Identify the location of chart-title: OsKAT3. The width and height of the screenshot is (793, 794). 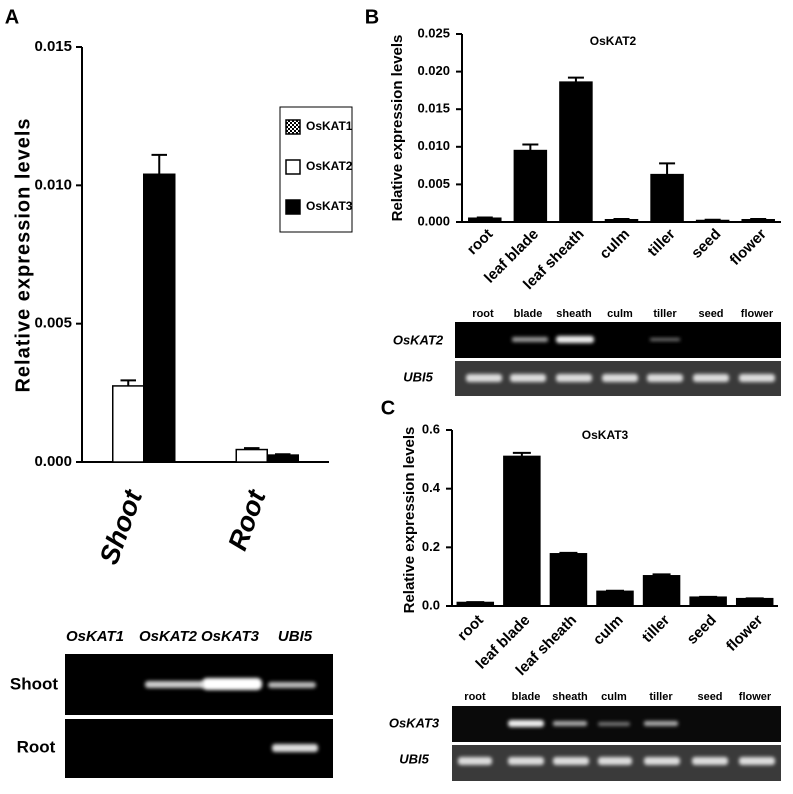
(605, 435).